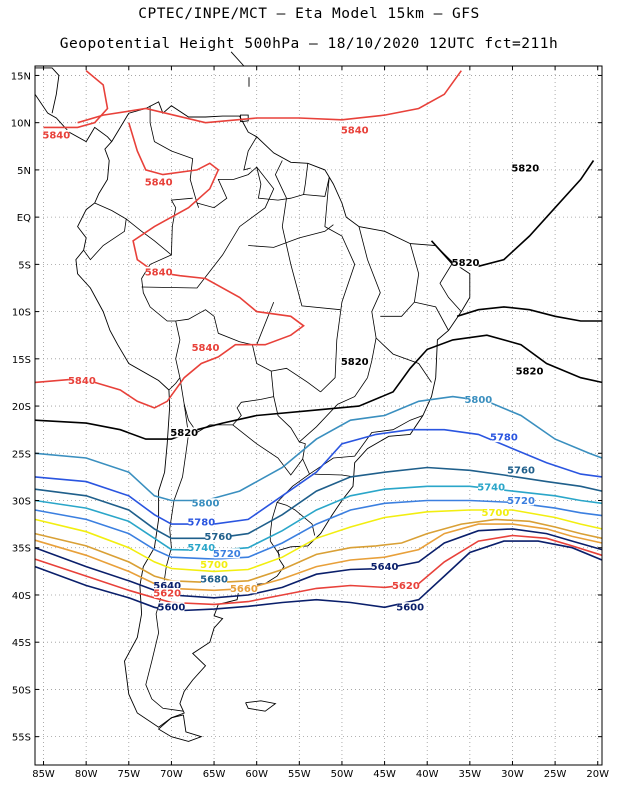 The width and height of the screenshot is (618, 800). What do you see at coordinates (21, 76) in the screenshot?
I see `lat-tick-label: 15N` at bounding box center [21, 76].